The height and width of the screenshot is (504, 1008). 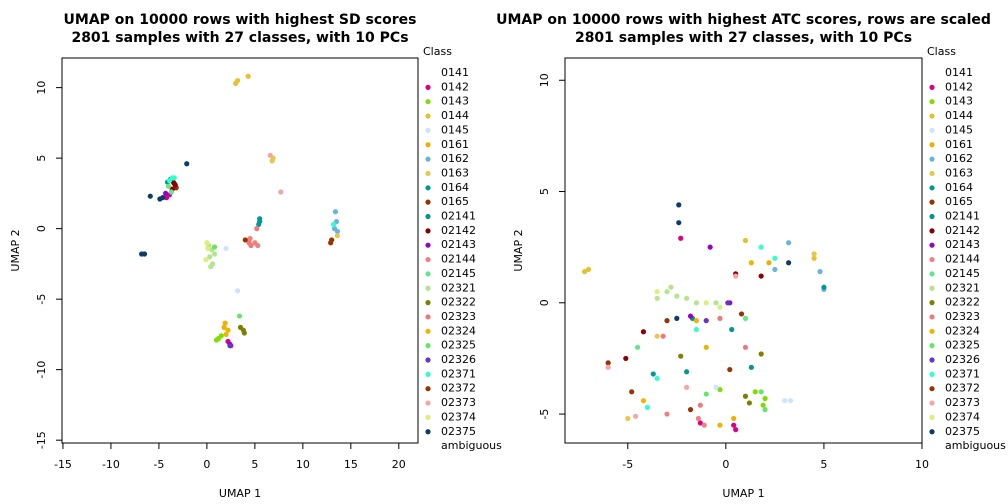 What do you see at coordinates (544, 80) in the screenshot?
I see `y-tick-label: 10` at bounding box center [544, 80].